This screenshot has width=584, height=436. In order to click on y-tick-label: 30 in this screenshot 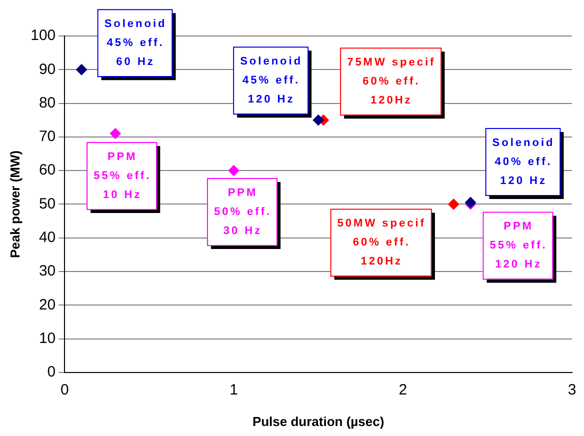, I will do `click(47, 271)`.